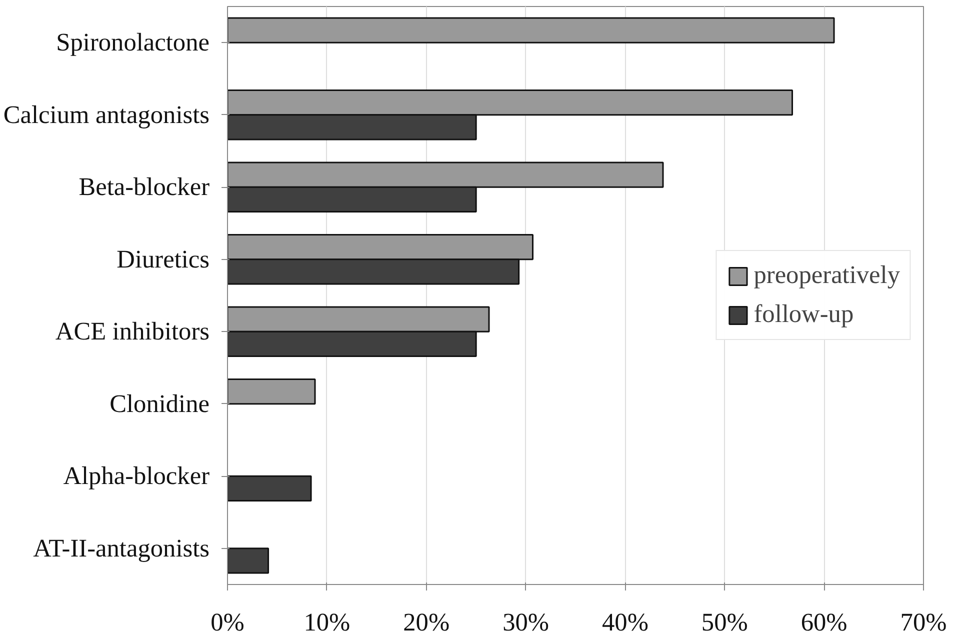 The image size is (967, 639). Describe the element at coordinates (132, 332) in the screenshot. I see `y-tick-label: ACE inhibitors` at that location.